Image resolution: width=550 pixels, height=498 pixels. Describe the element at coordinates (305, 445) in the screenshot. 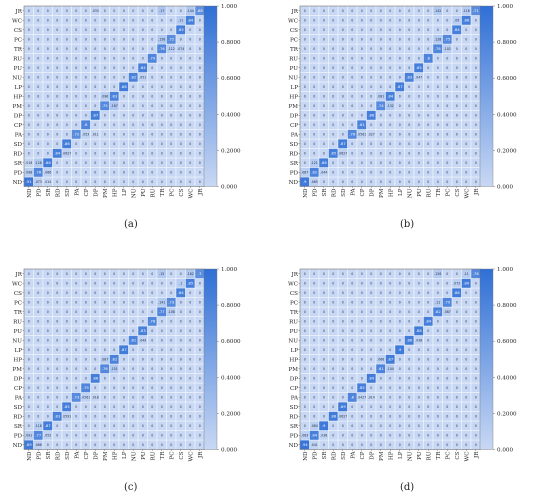

I see `cell-value-label: .94` at that location.